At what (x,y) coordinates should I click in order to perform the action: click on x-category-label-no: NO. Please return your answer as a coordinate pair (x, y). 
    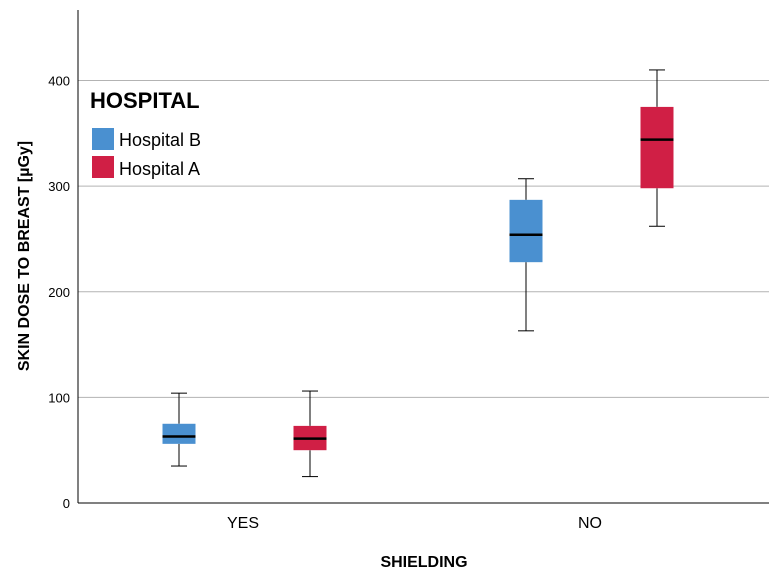
    Looking at the image, I should click on (590, 523).